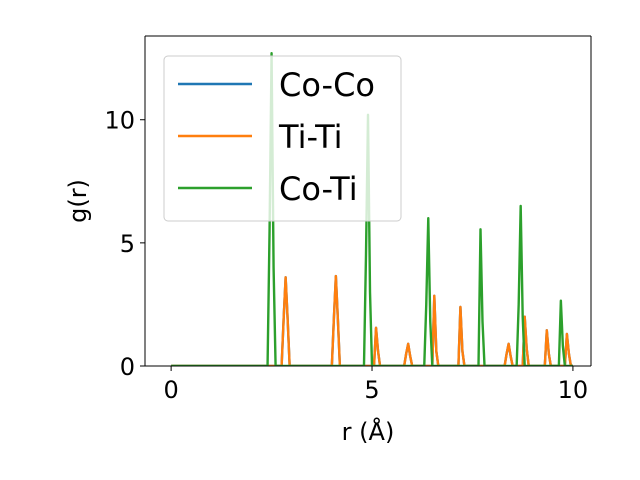 Image resolution: width=640 pixels, height=480 pixels. I want to click on x-axis-label: r (Å), so click(368, 431).